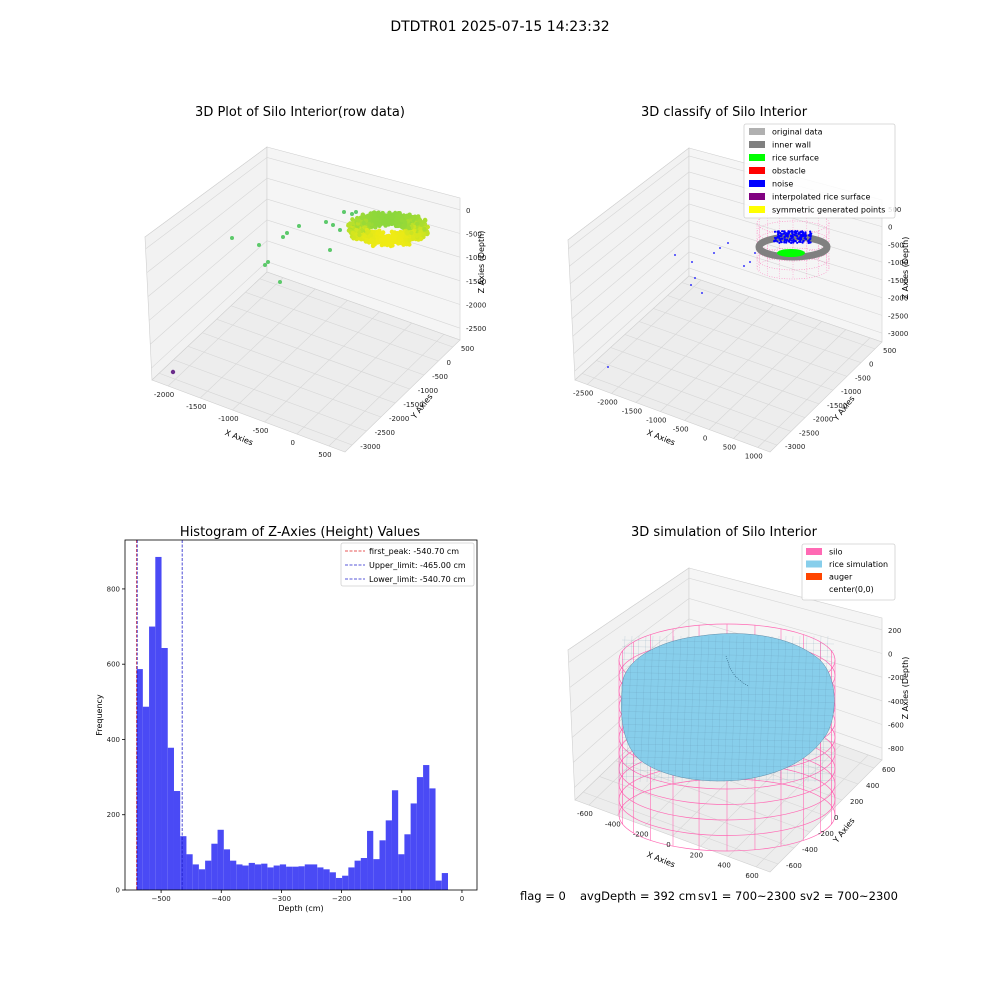 Image resolution: width=1000 pixels, height=1000 pixels. What do you see at coordinates (905, 268) in the screenshot?
I see `classify-plot-z-axis-label: Z Axies (Depth)` at bounding box center [905, 268].